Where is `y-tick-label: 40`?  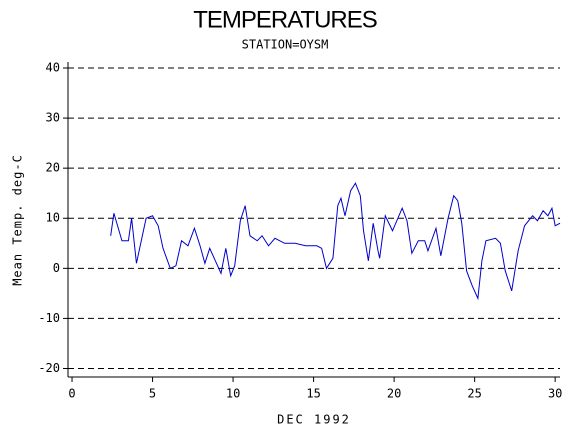 y-tick-label: 40 is located at coordinates (53, 68).